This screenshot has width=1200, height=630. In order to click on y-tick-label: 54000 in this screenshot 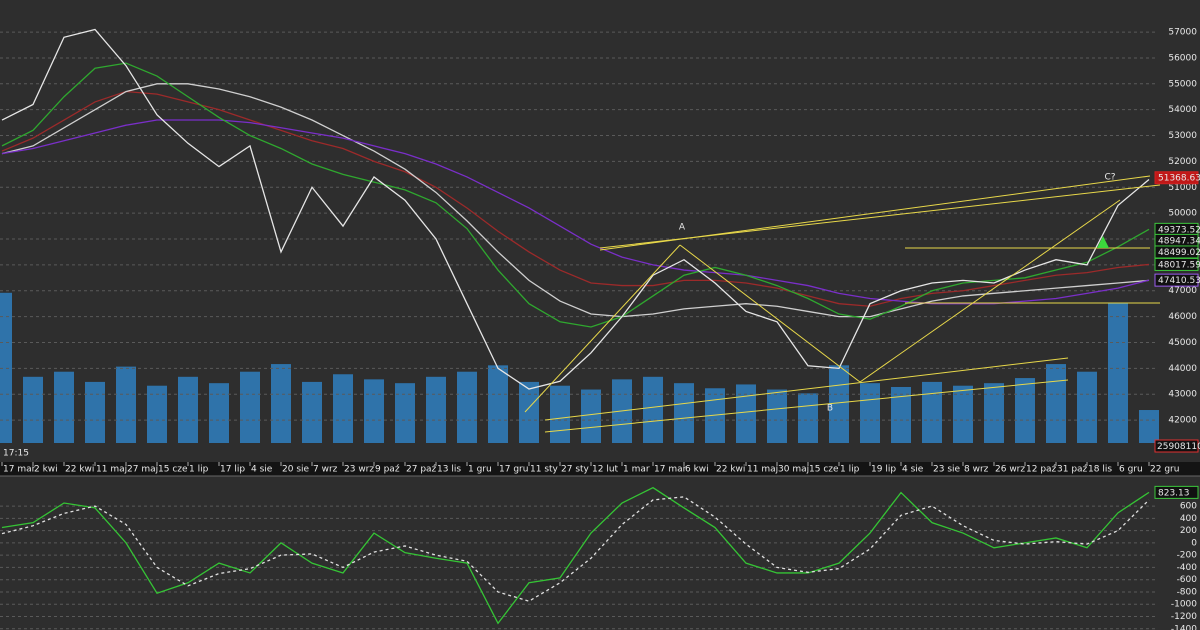, I will do `click(1182, 110)`.